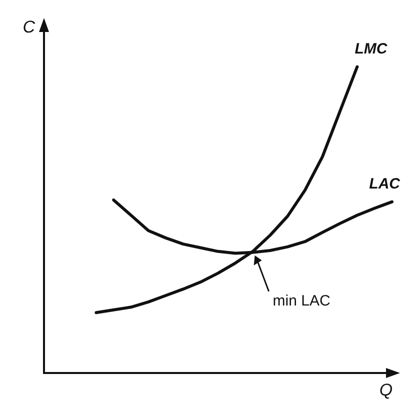  I want to click on series-label: LMC, so click(371, 49).